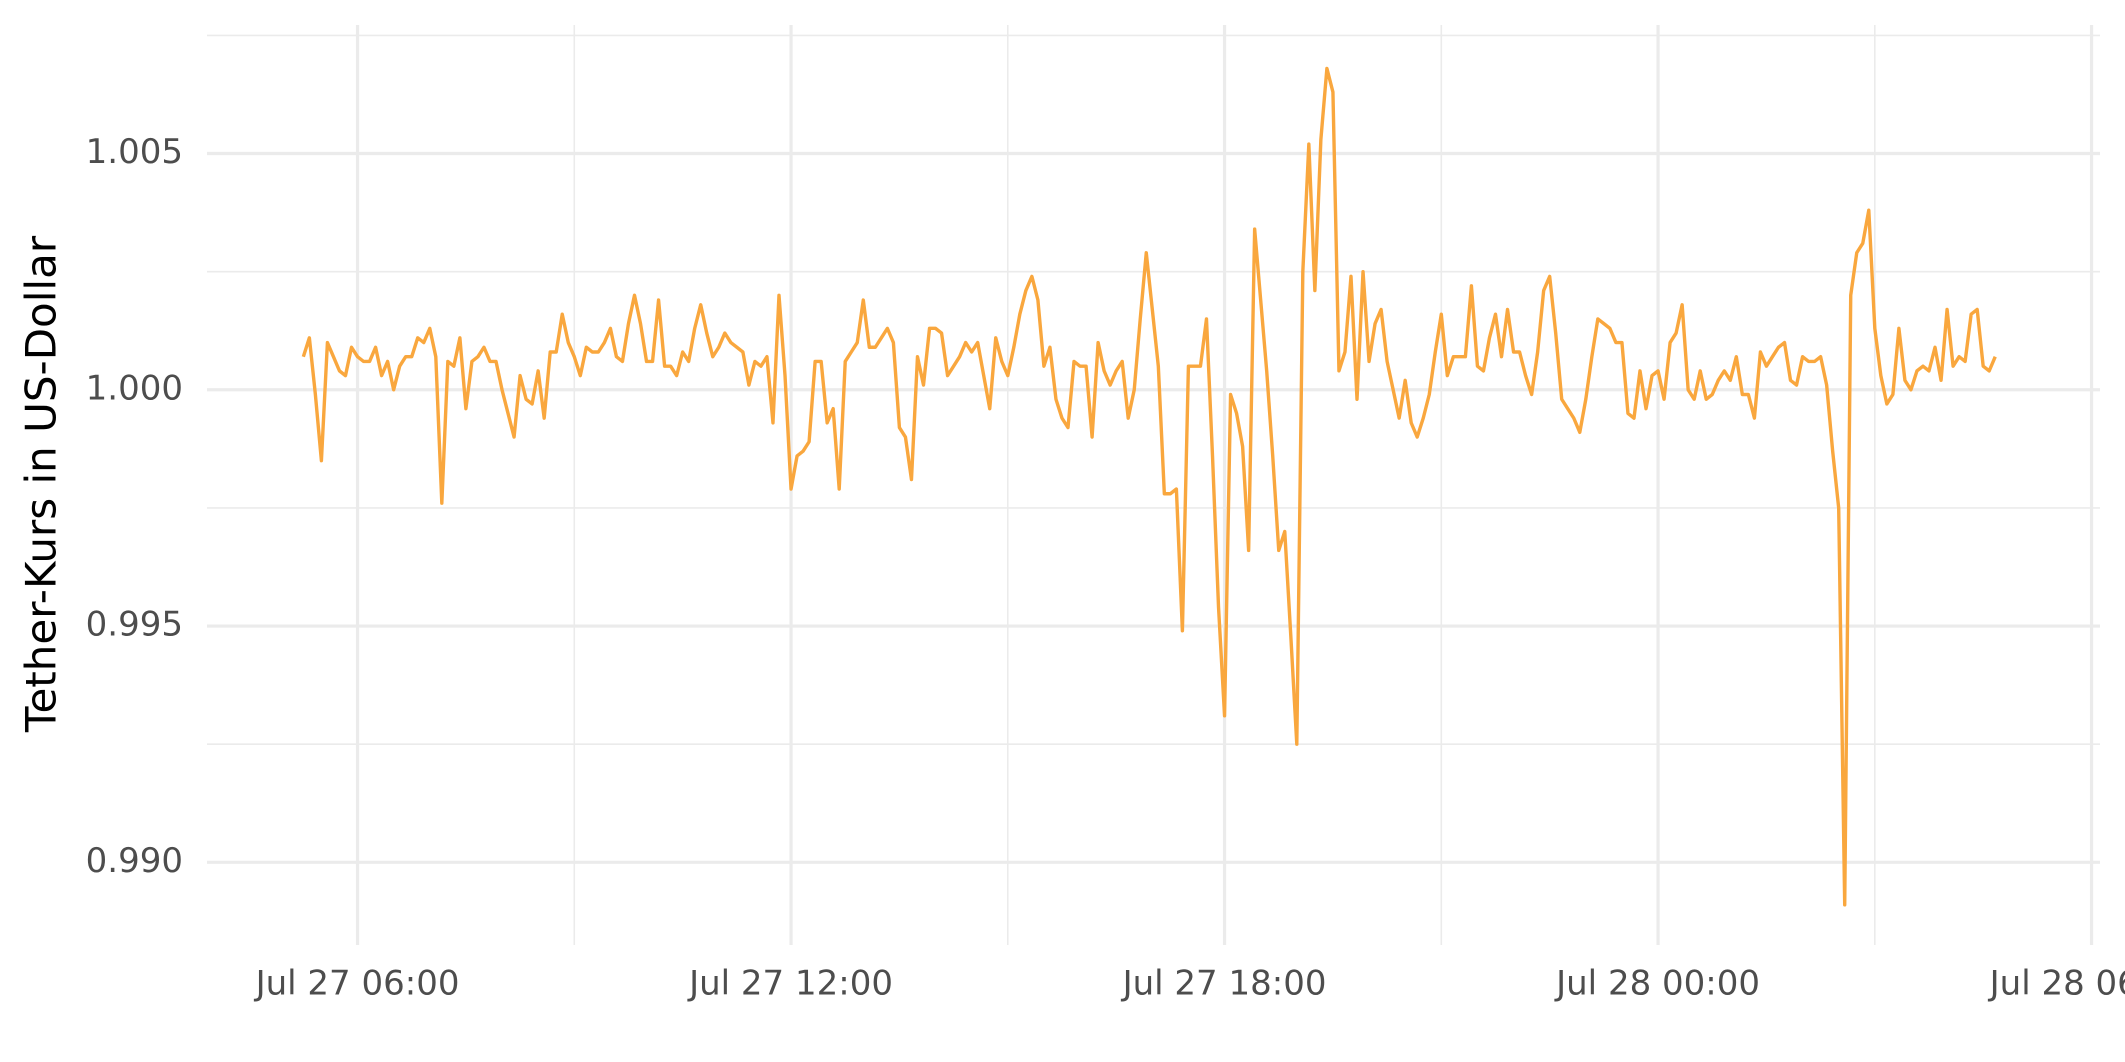 The image size is (2125, 1062). What do you see at coordinates (357, 984) in the screenshot?
I see `x-tick-label: Jul 27 06:00` at bounding box center [357, 984].